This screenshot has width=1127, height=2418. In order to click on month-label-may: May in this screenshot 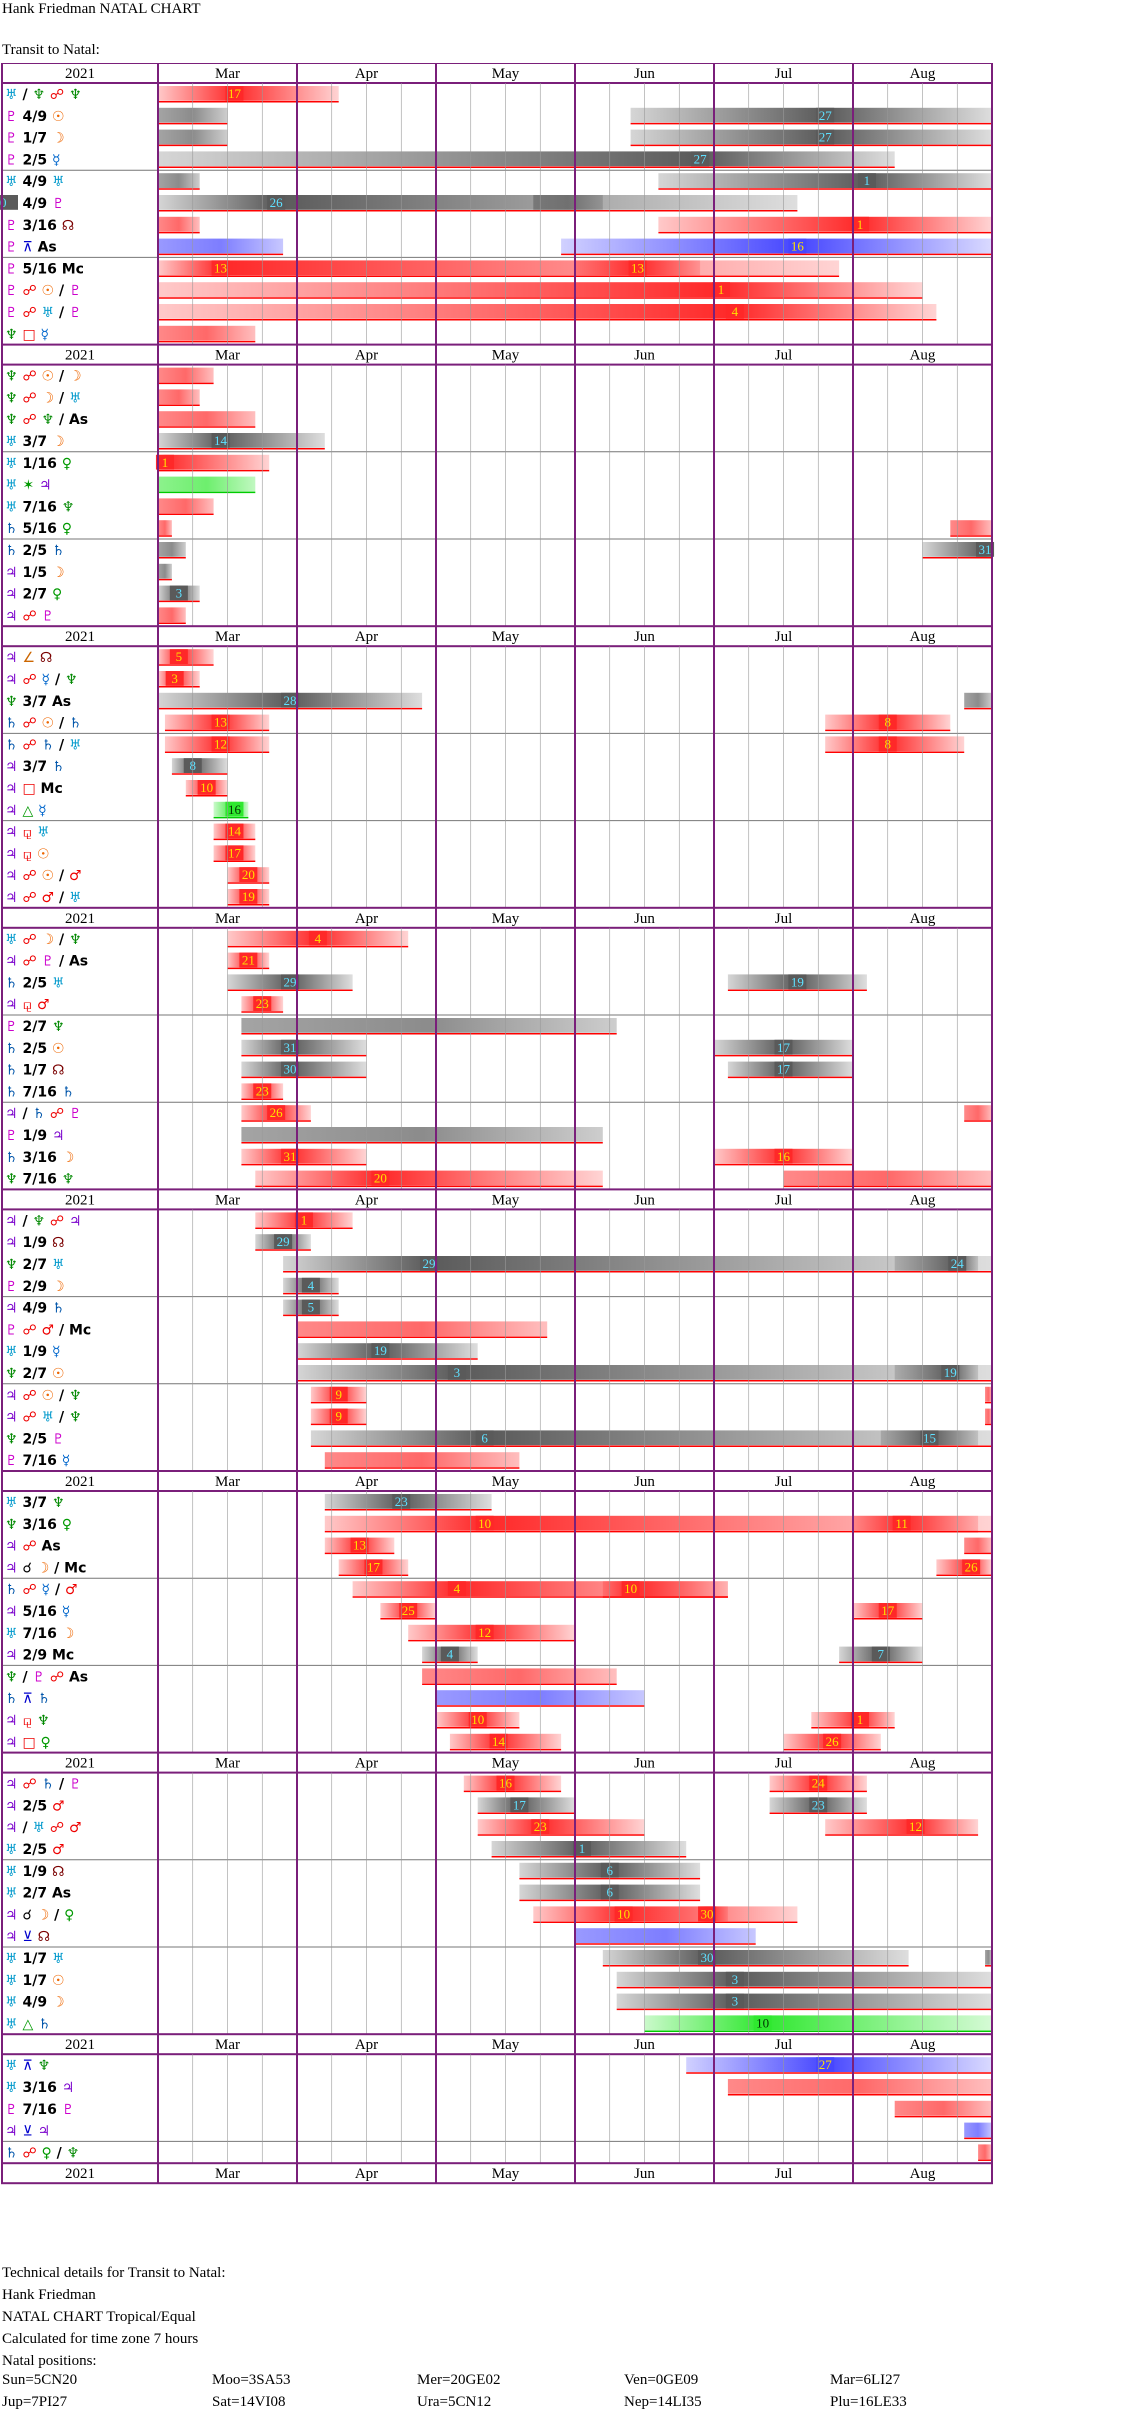, I will do `click(506, 919)`.